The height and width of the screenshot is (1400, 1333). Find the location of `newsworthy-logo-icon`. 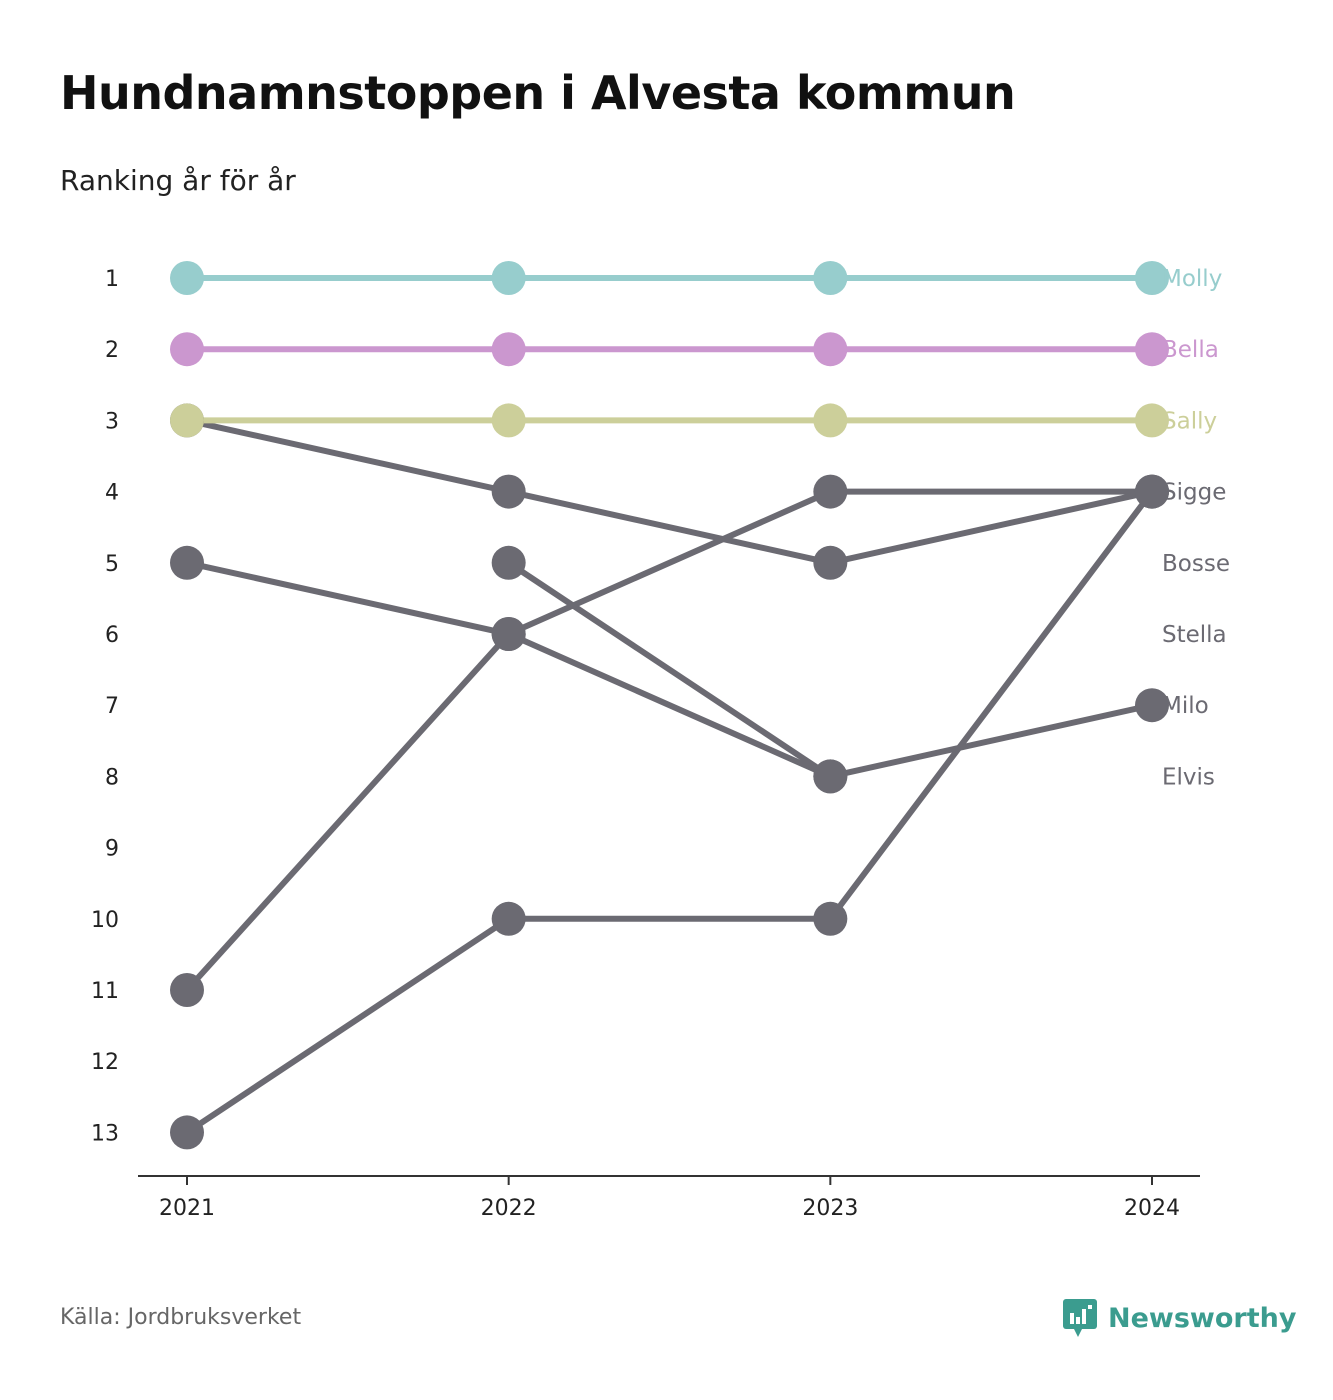

newsworthy-logo-icon is located at coordinates (1080, 1318).